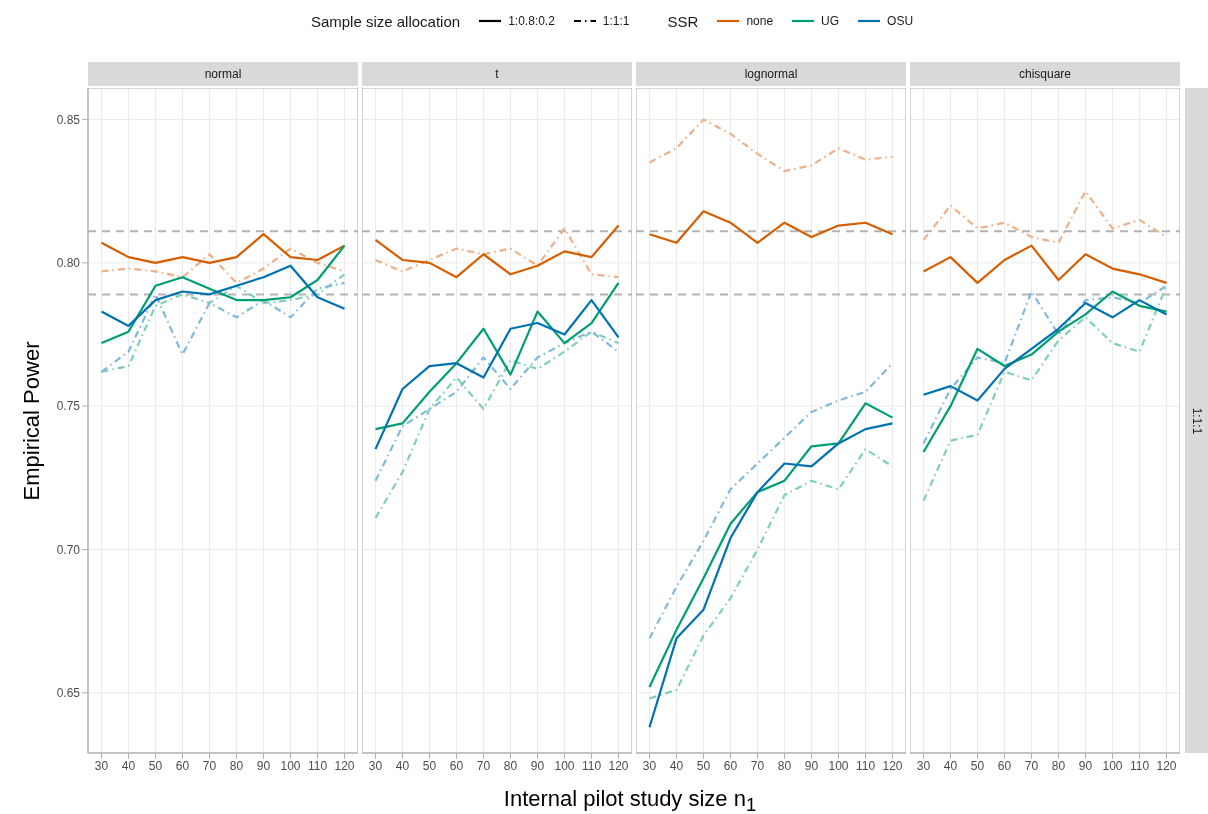 The image size is (1208, 814). I want to click on legend-label: OSU, so click(900, 21).